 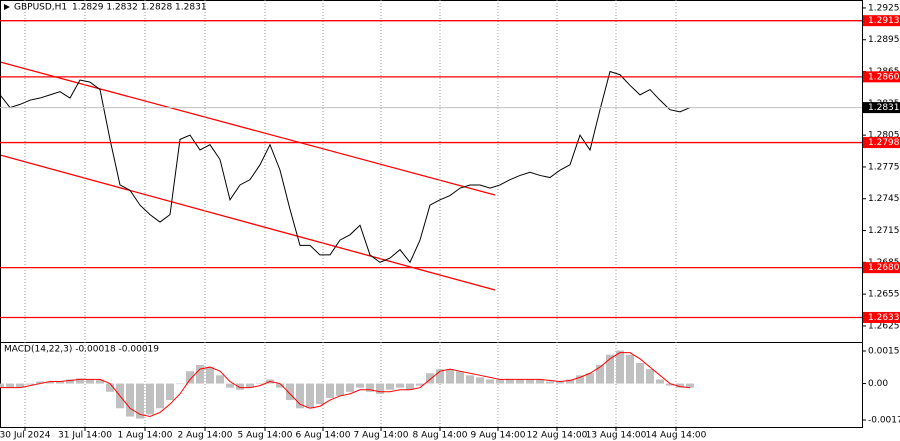 I want to click on y-tick-label: 1.2925, so click(x=884, y=8).